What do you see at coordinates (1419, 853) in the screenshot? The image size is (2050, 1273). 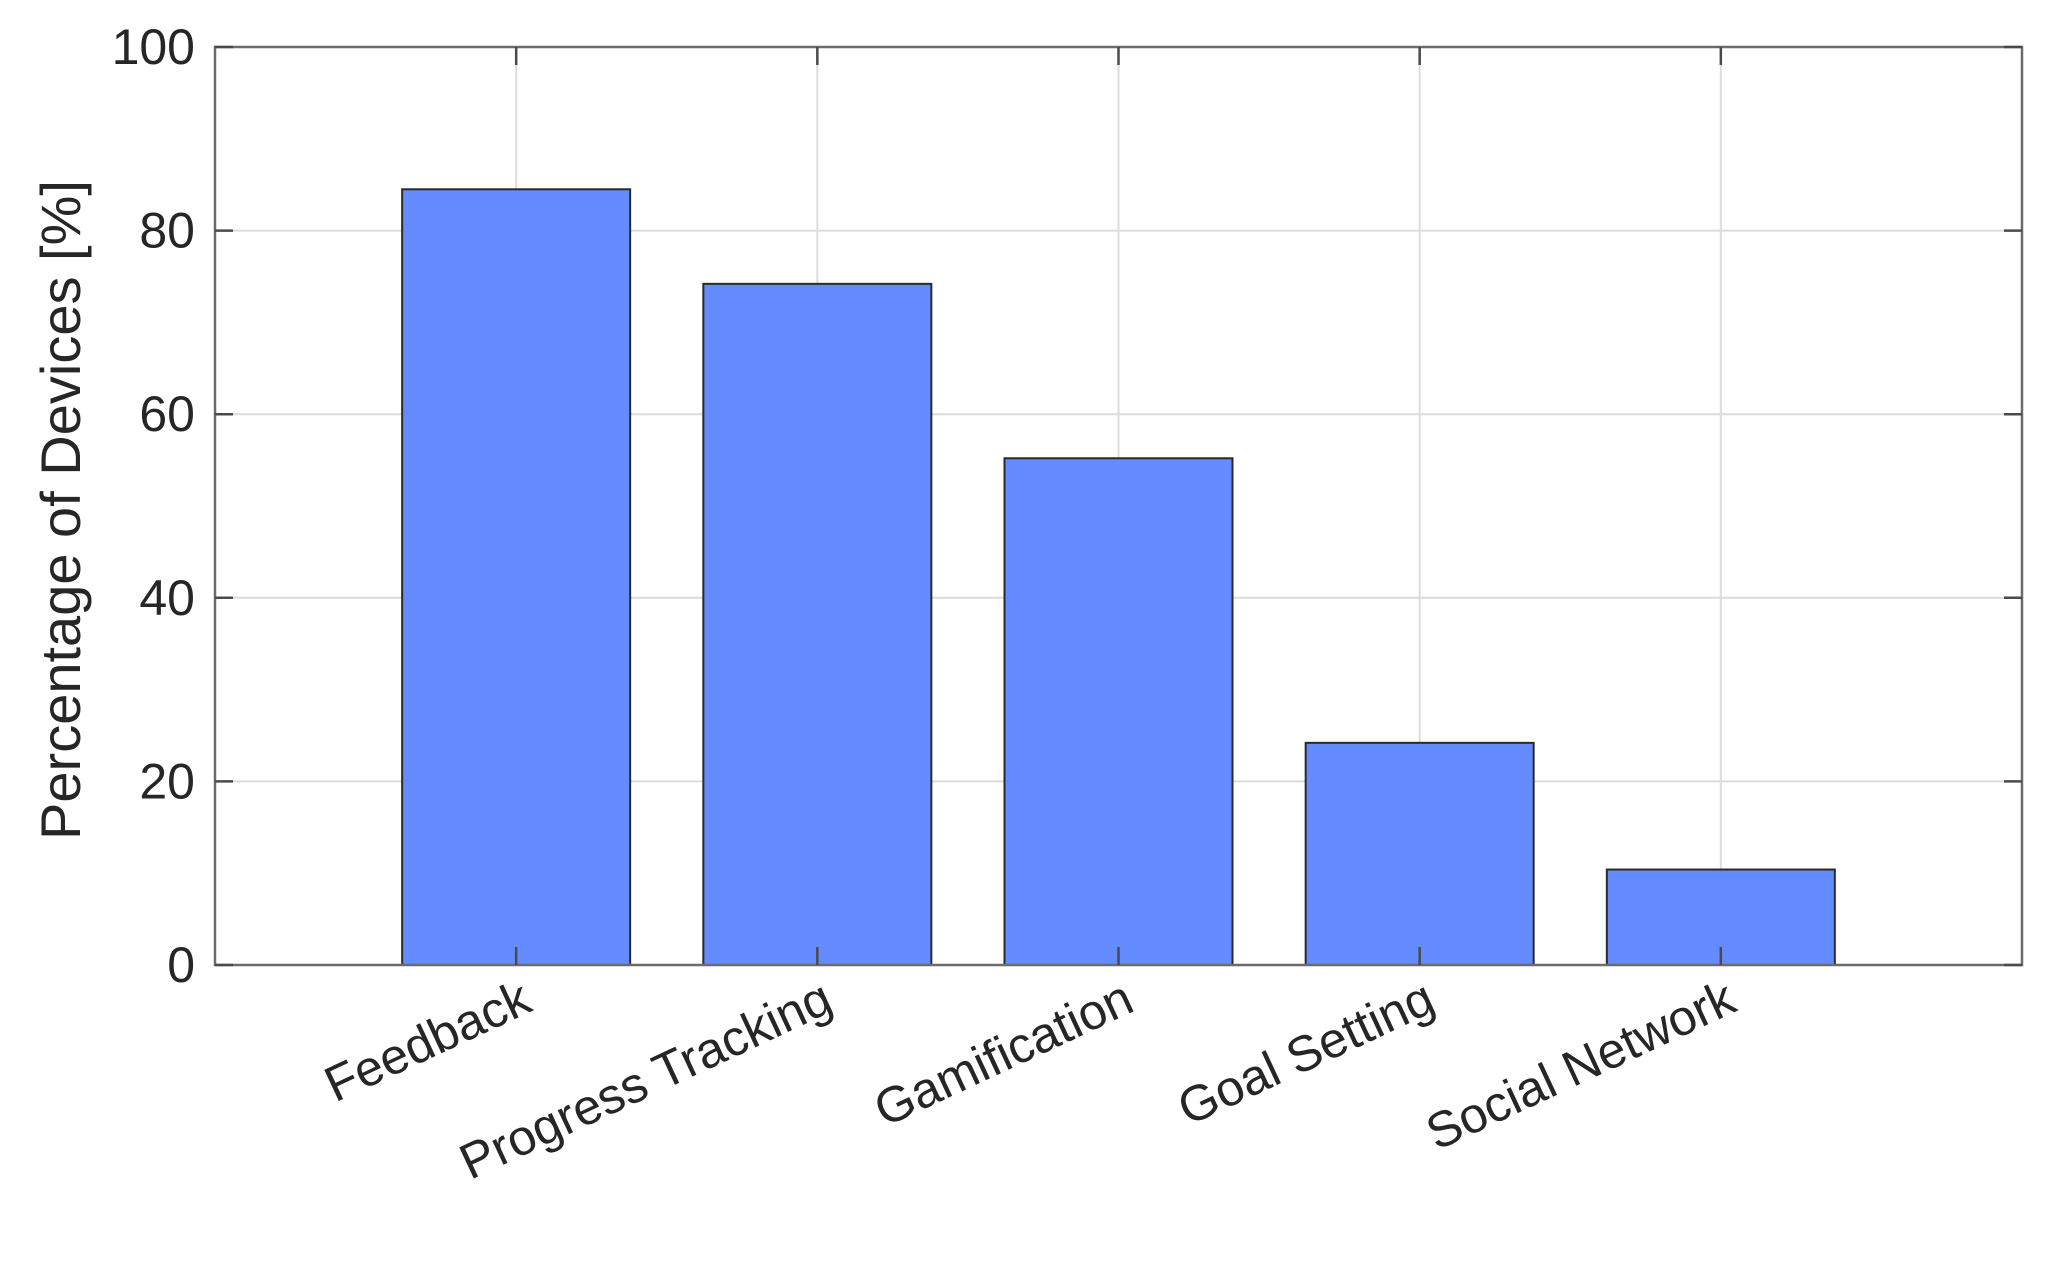 I see `bar-goal-setting` at bounding box center [1419, 853].